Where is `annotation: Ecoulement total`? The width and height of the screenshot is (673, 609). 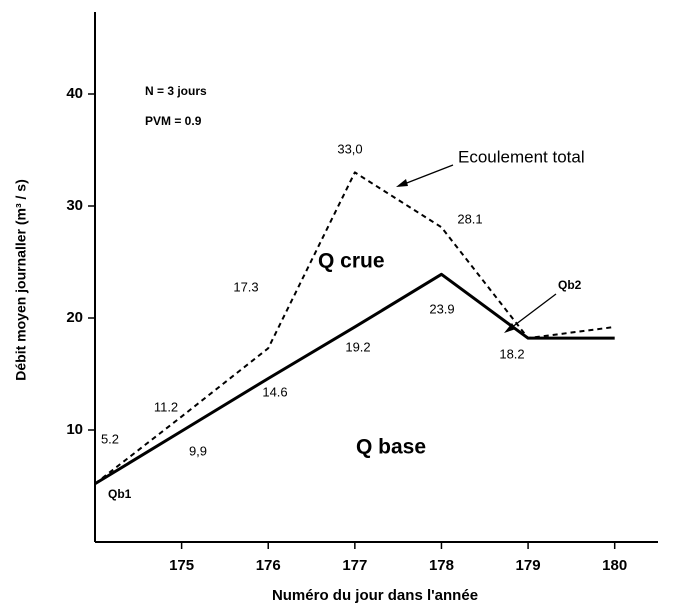 annotation: Ecoulement total is located at coordinates (521, 156).